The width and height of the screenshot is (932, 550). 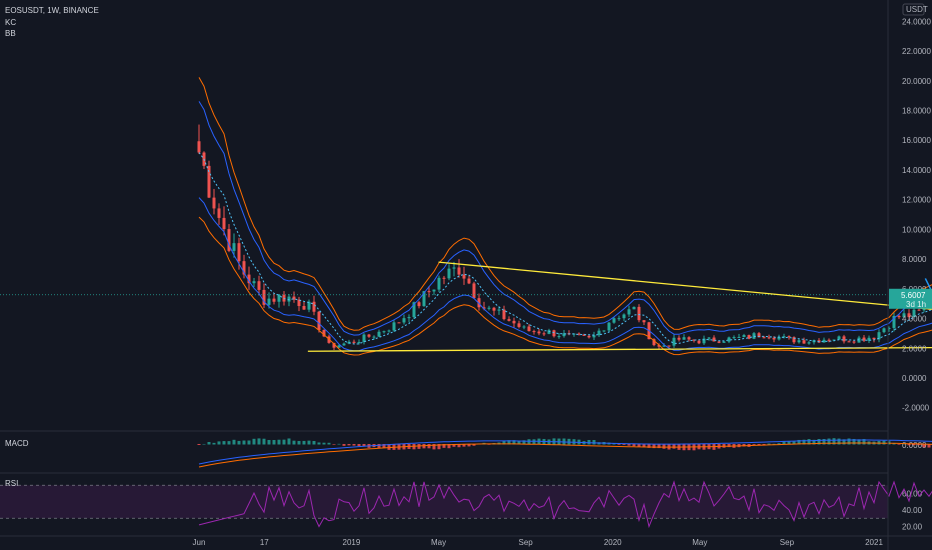 What do you see at coordinates (11, 483) in the screenshot?
I see `rsi-title: RSI` at bounding box center [11, 483].